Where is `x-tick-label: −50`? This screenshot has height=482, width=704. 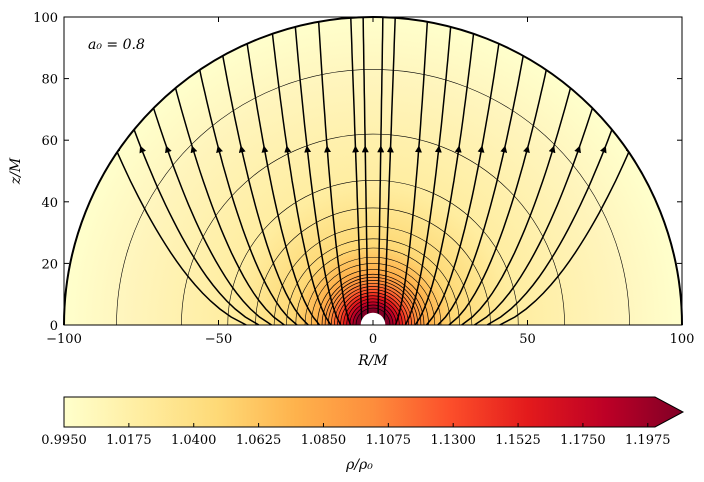 x-tick-label: −50 is located at coordinates (218, 339).